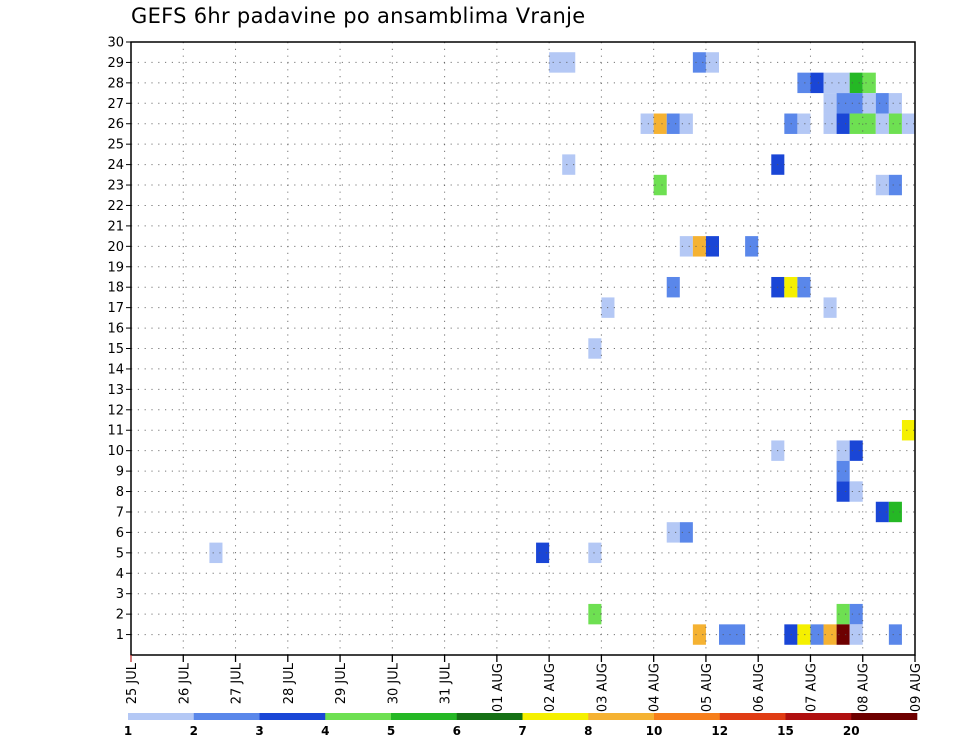 This screenshot has height=742, width=960. I want to click on y-tick-label: 19, so click(115, 267).